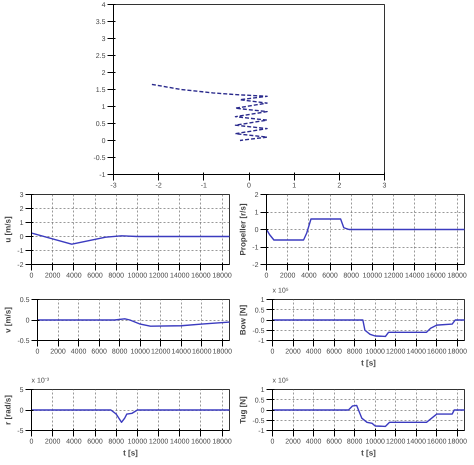 The image size is (474, 465). I want to click on y-axis-title: v [m/s], so click(7, 319).